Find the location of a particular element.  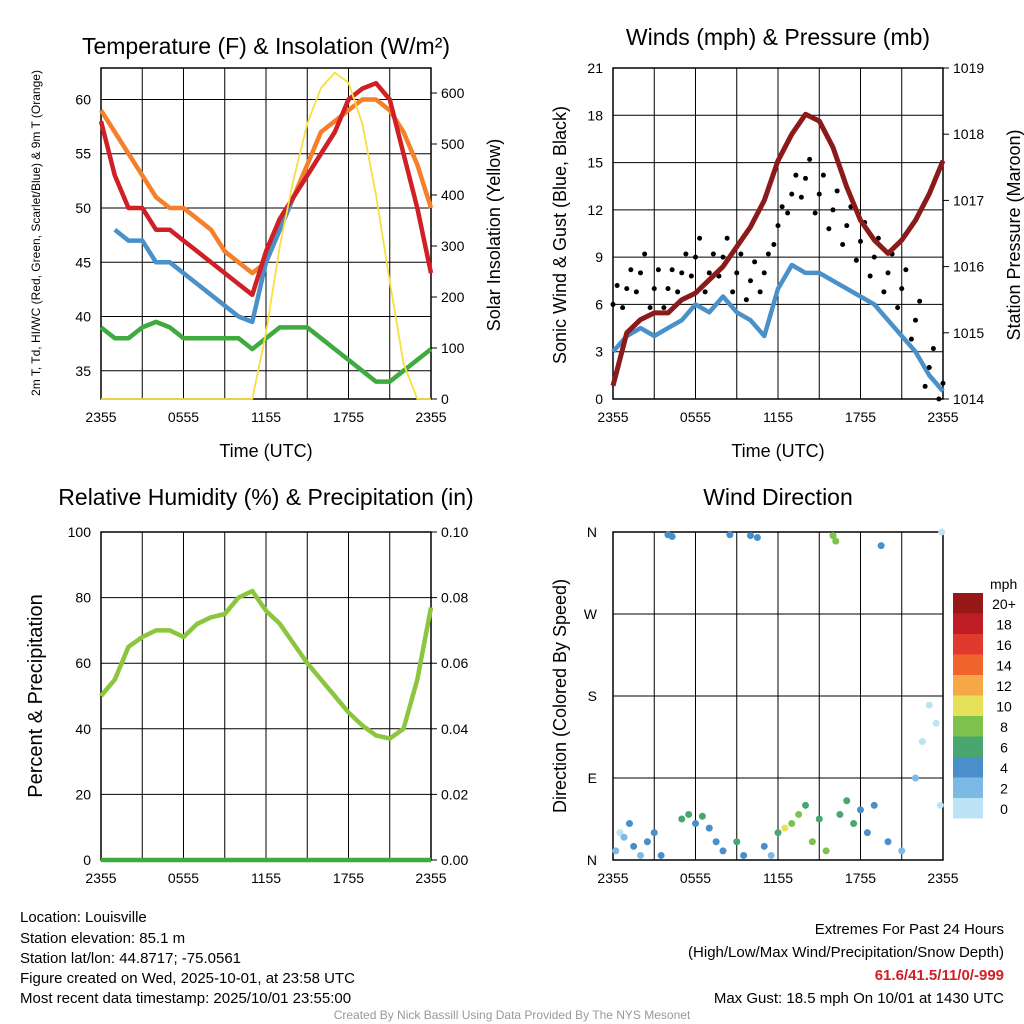

y-right-tick-label: 1019 is located at coordinates (968, 68).